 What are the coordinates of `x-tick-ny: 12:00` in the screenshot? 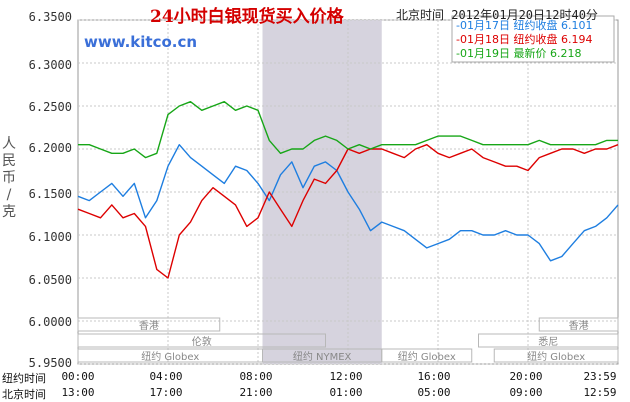 It's located at (346, 376).